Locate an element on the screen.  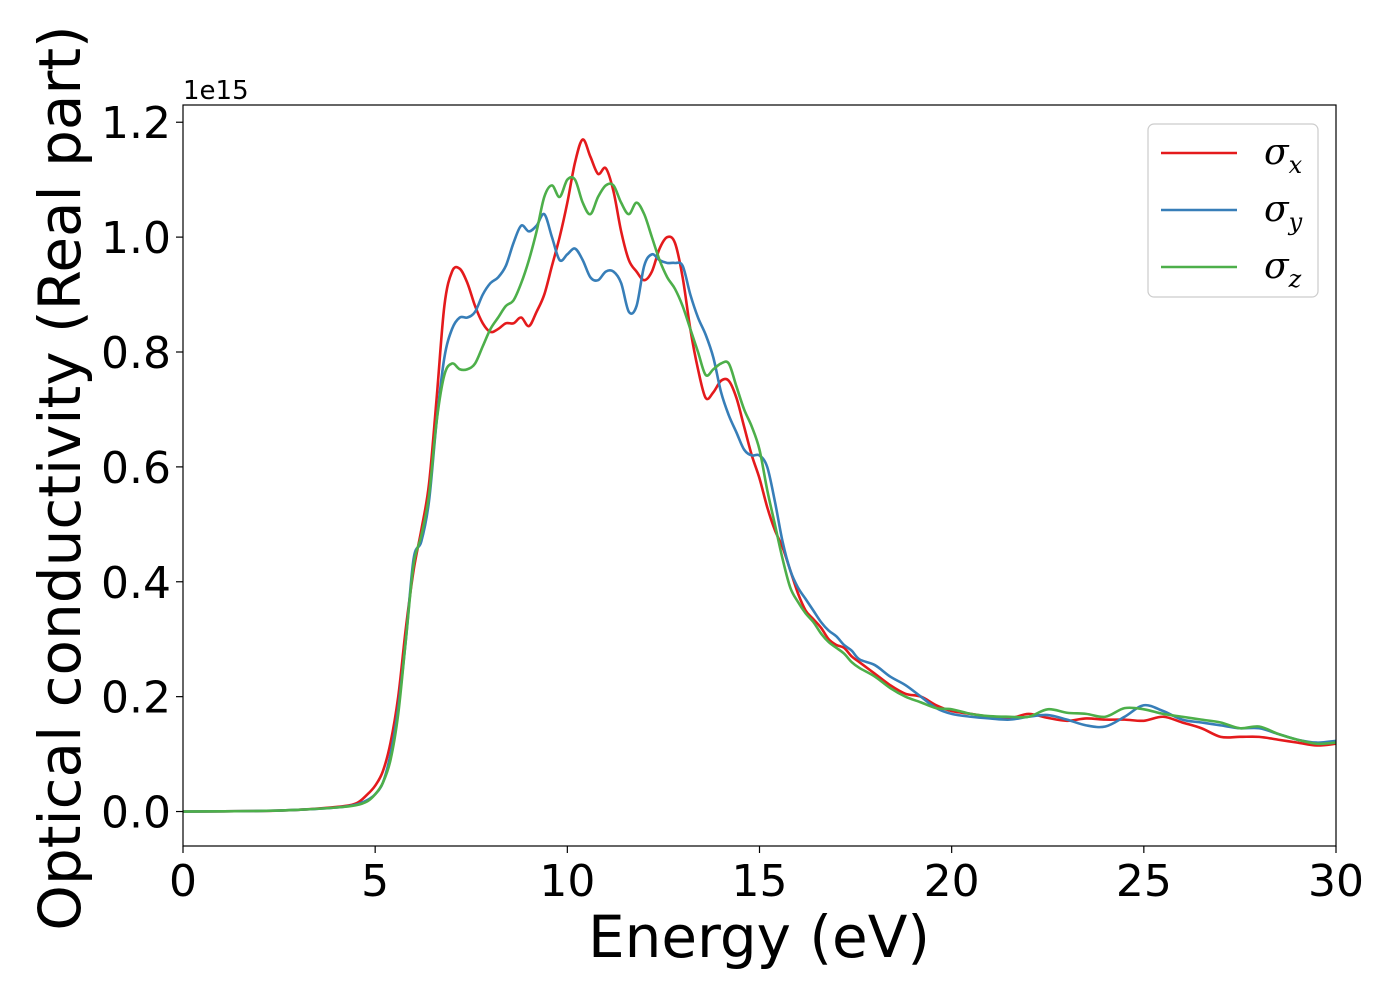
y-tick-label: 0.2 is located at coordinates (136, 698).